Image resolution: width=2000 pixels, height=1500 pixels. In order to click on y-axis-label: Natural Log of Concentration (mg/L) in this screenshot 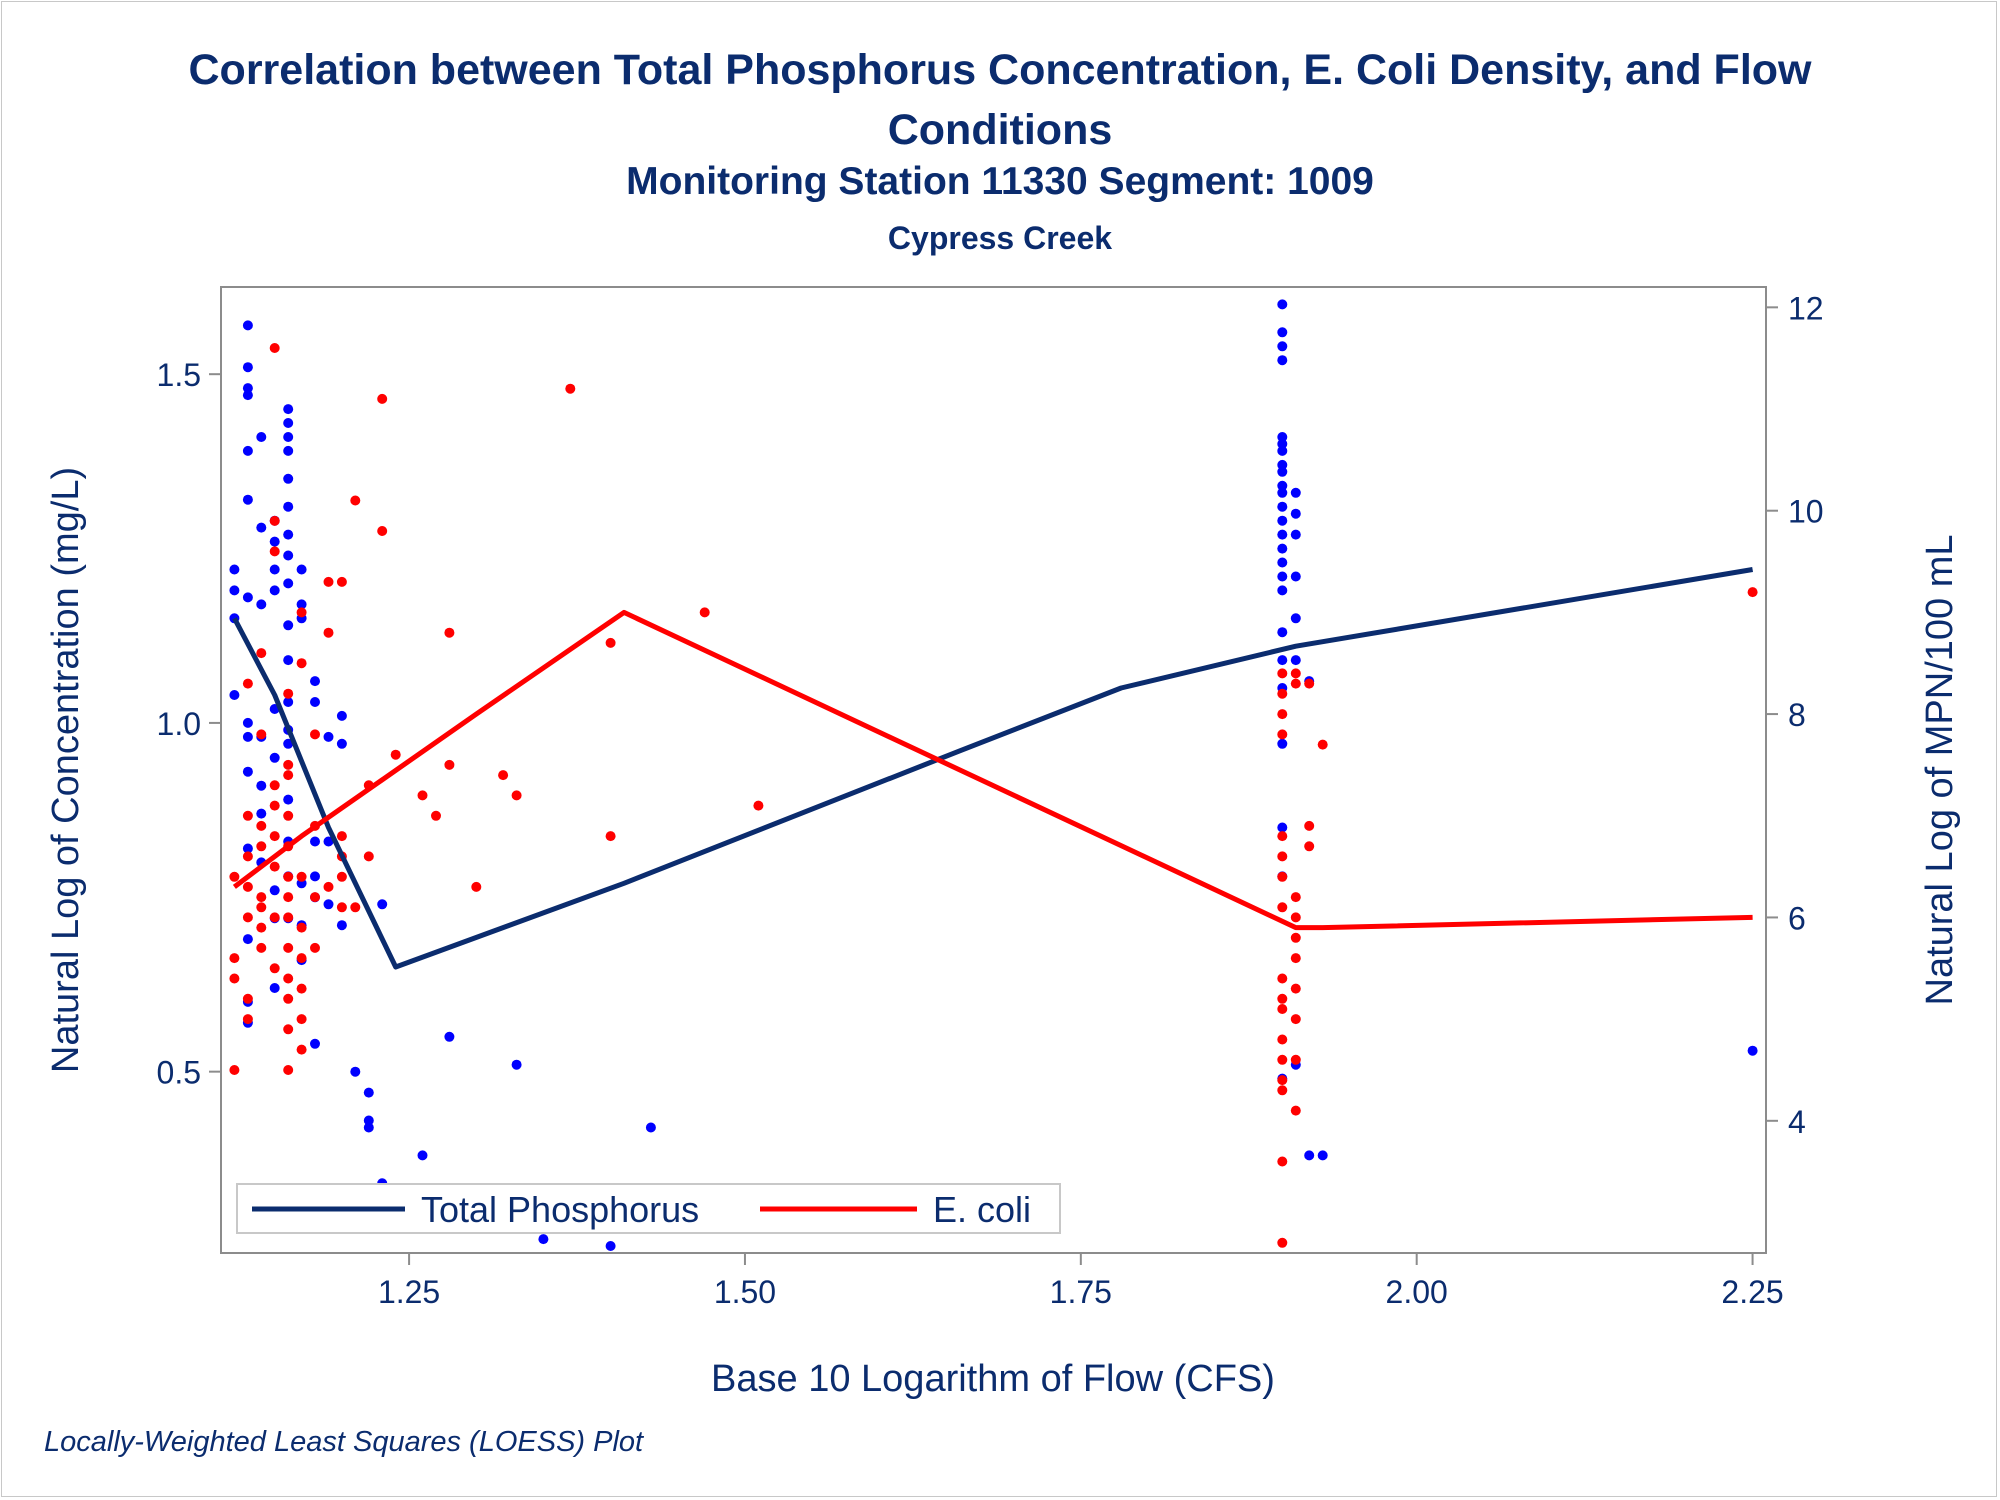, I will do `click(66, 770)`.